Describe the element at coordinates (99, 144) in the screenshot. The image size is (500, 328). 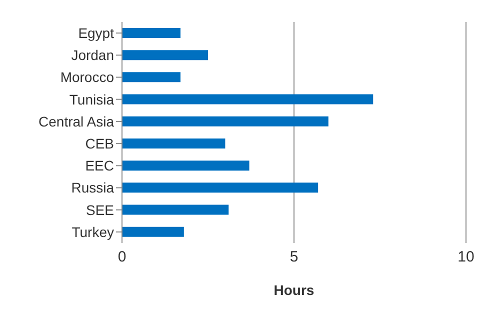
I see `y-tick-label: CEB` at that location.